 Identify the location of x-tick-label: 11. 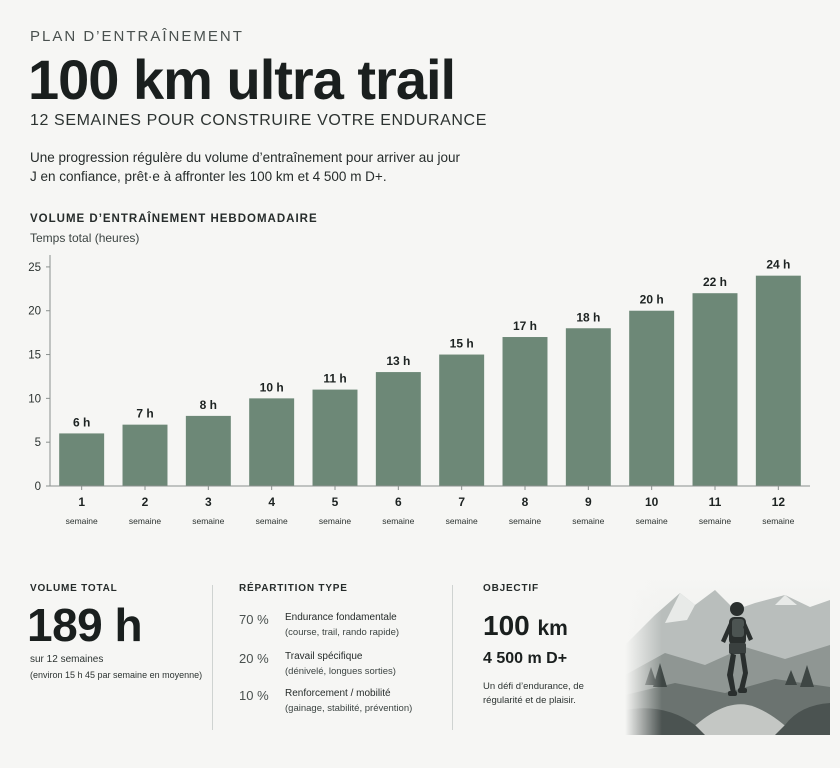
(715, 502).